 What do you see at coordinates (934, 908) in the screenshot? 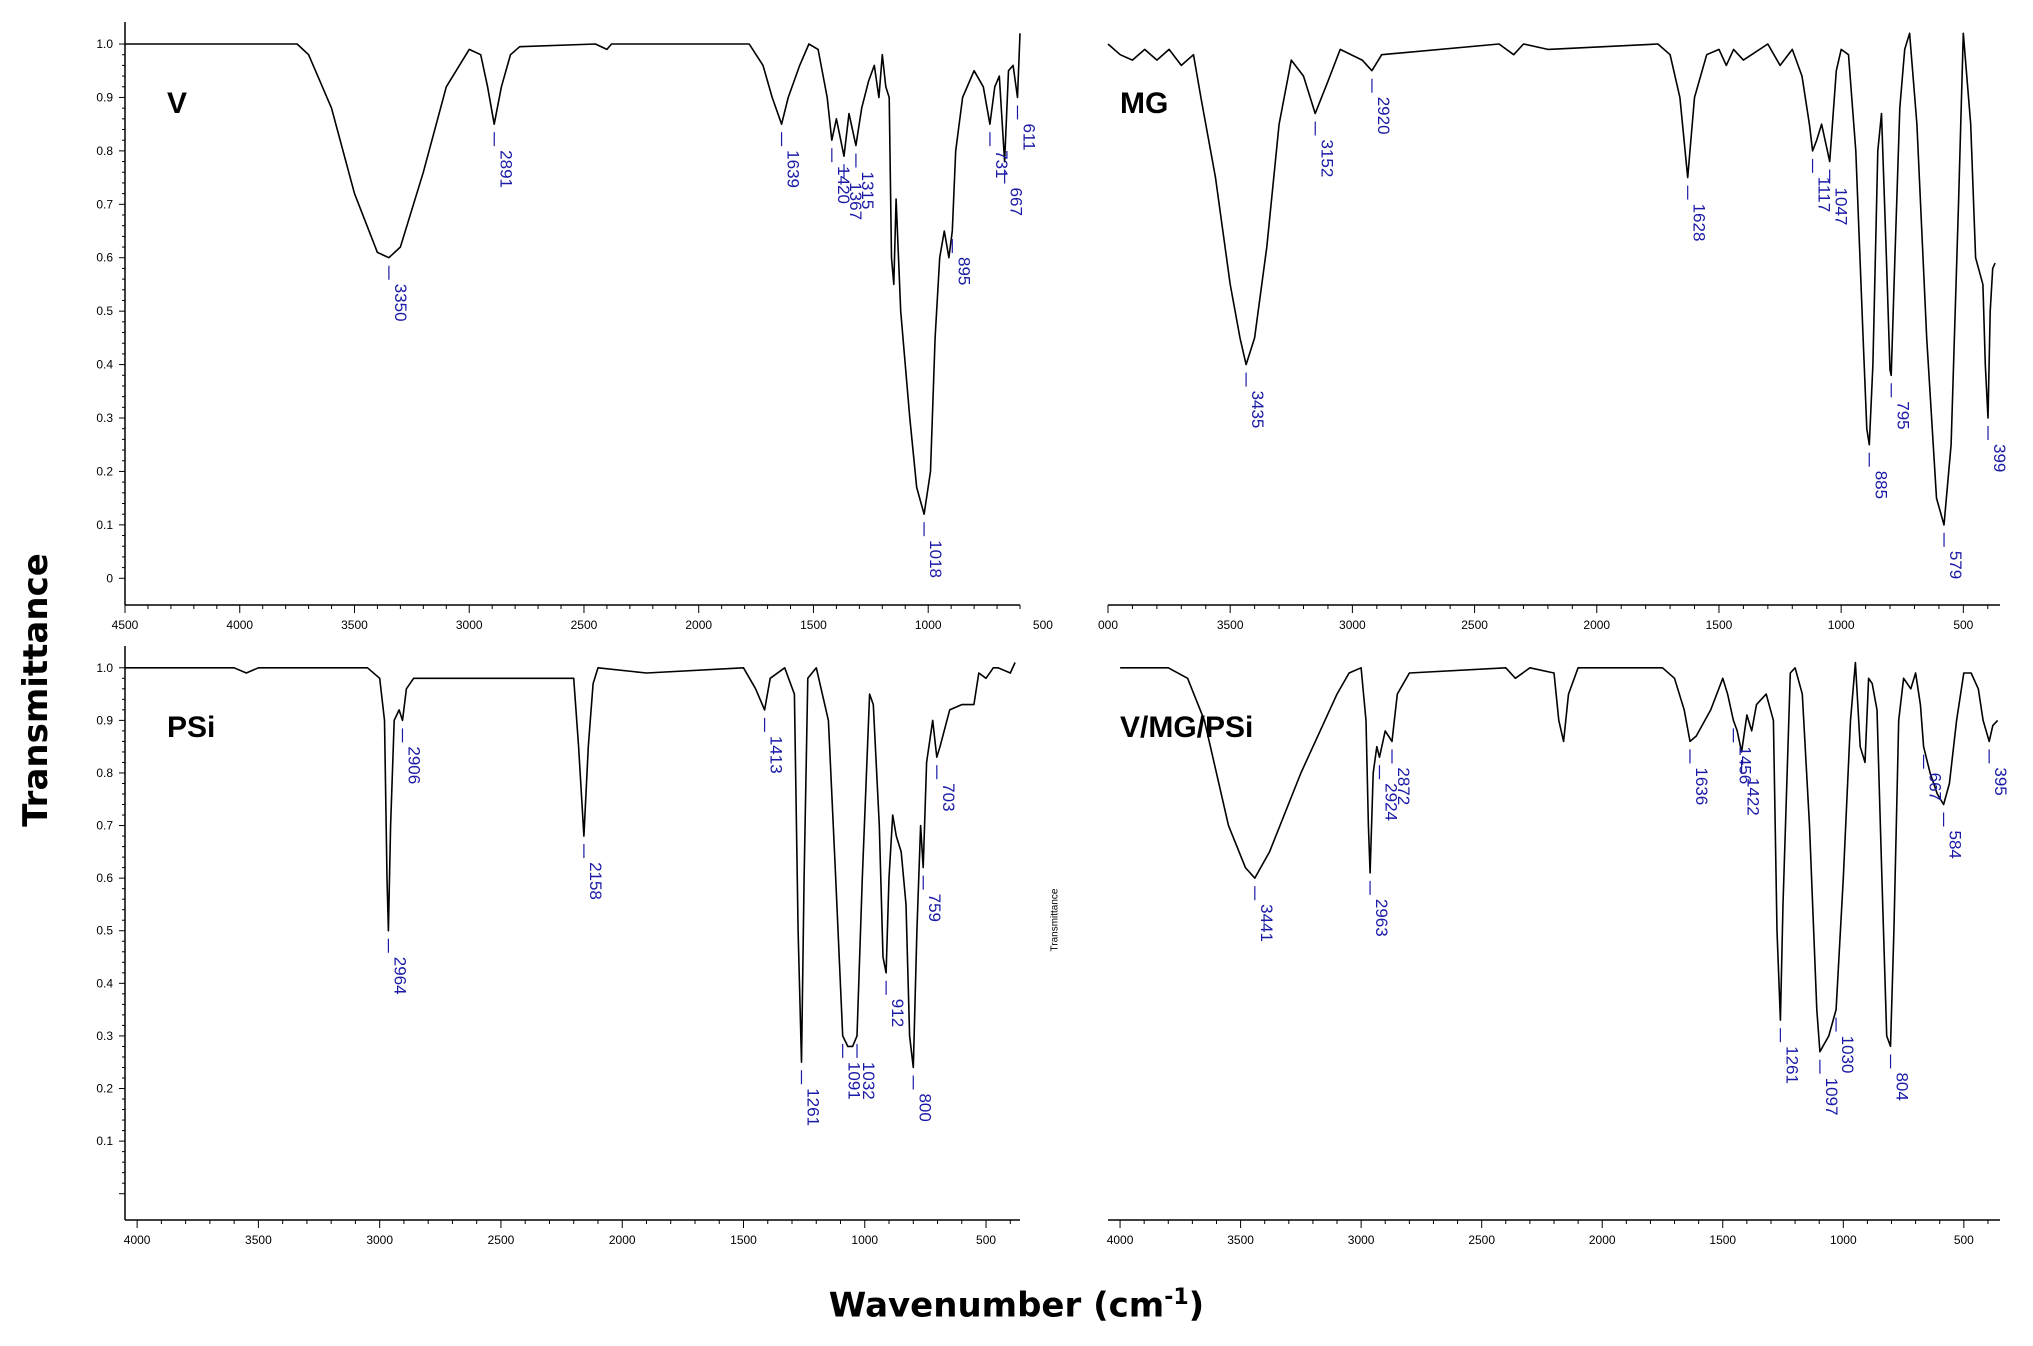
I see `peak-label: 759` at bounding box center [934, 908].